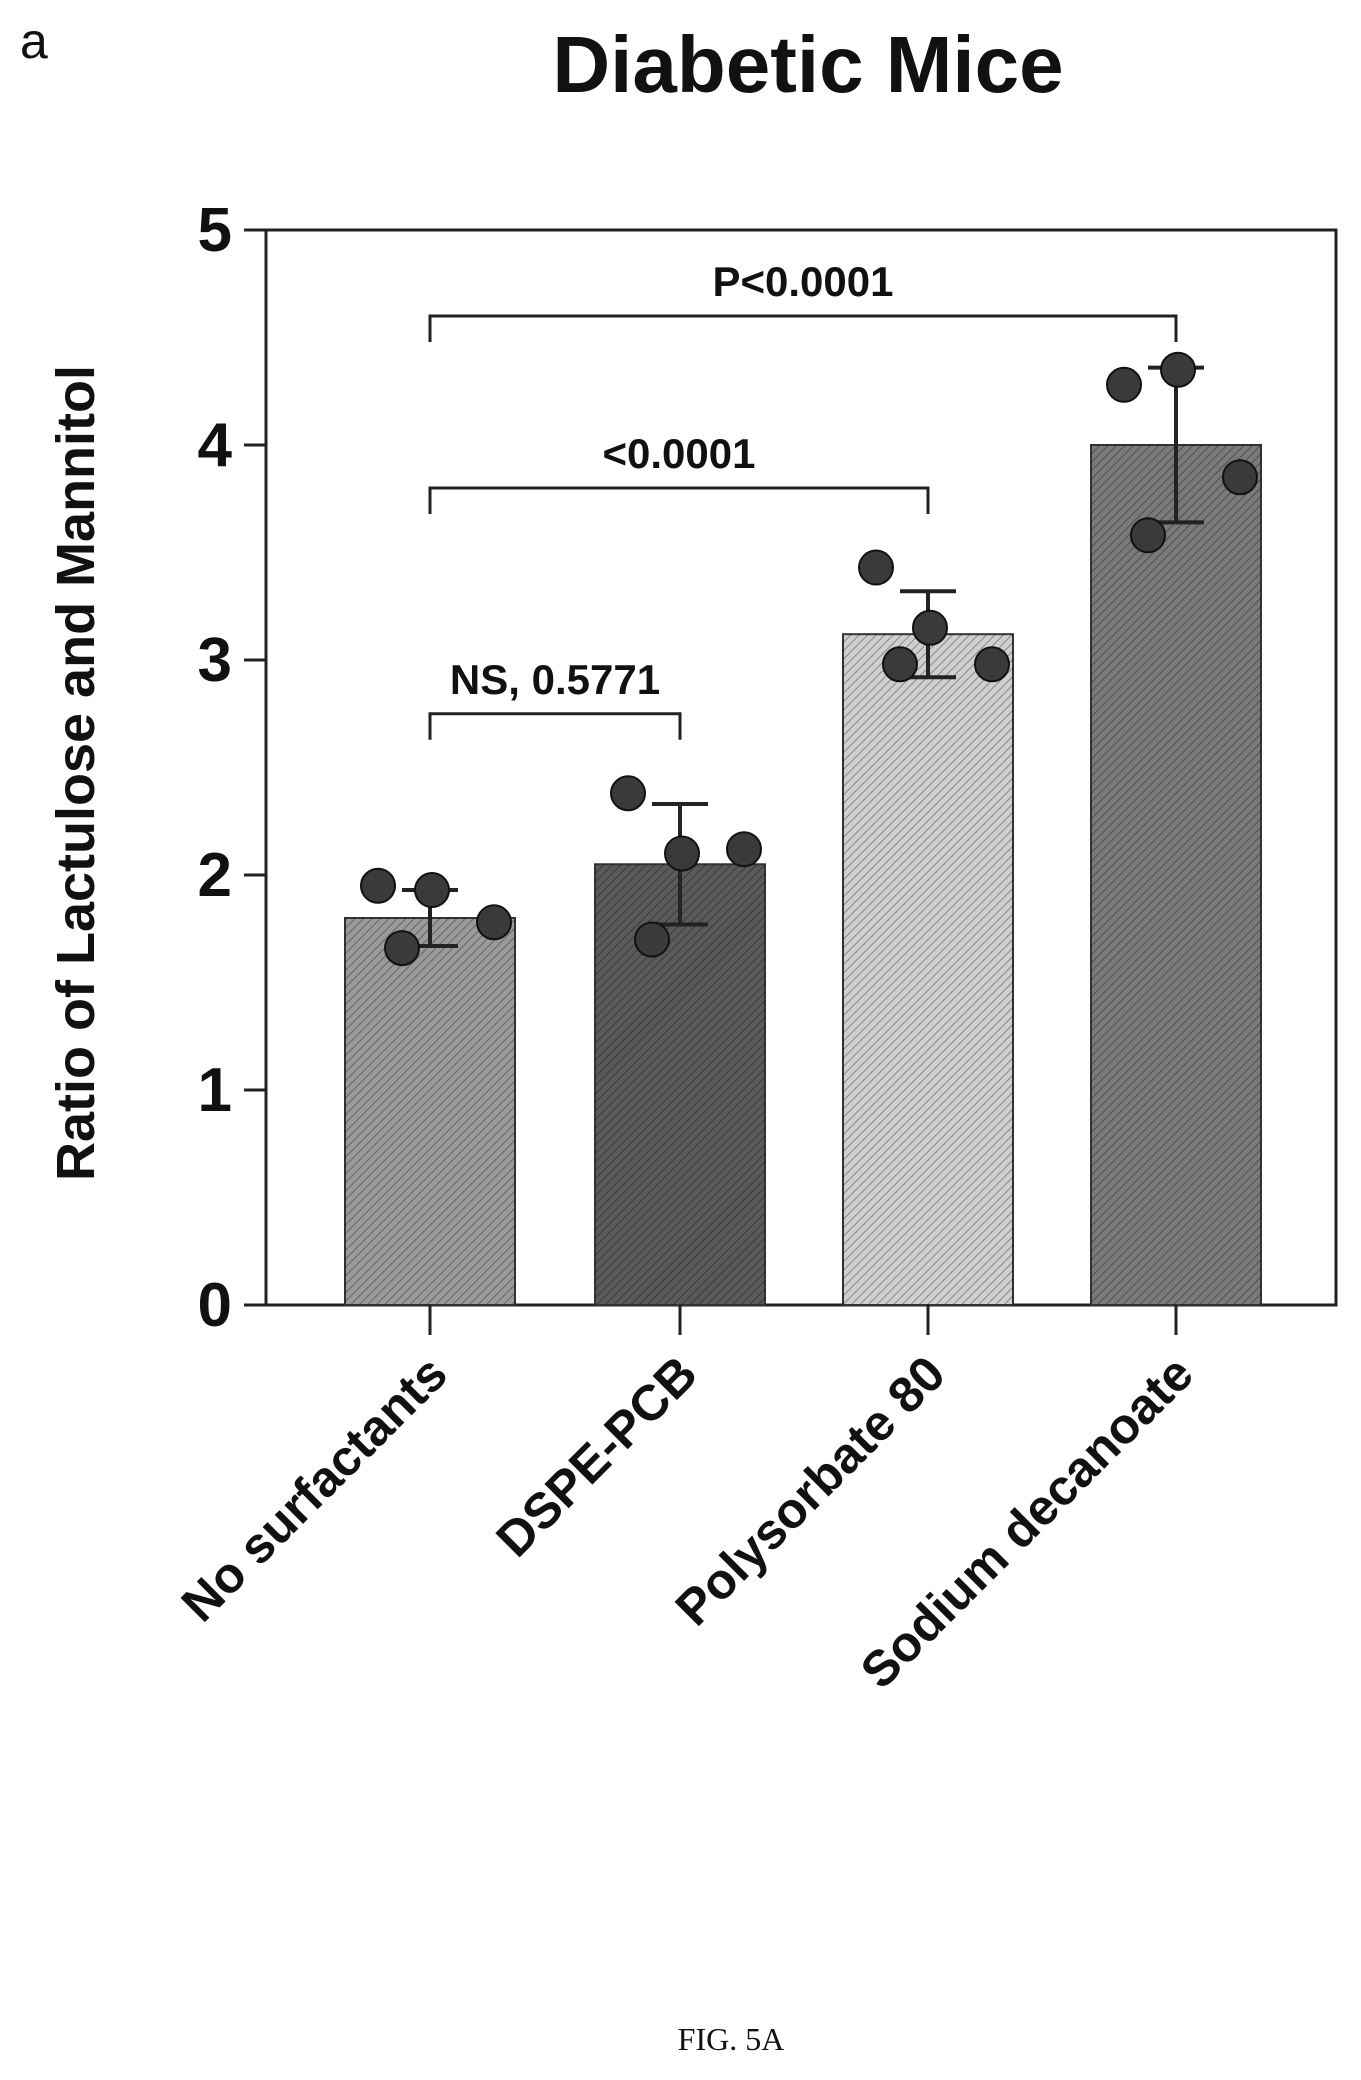  I want to click on figure-caption: FIG. 5A, so click(731, 2039).